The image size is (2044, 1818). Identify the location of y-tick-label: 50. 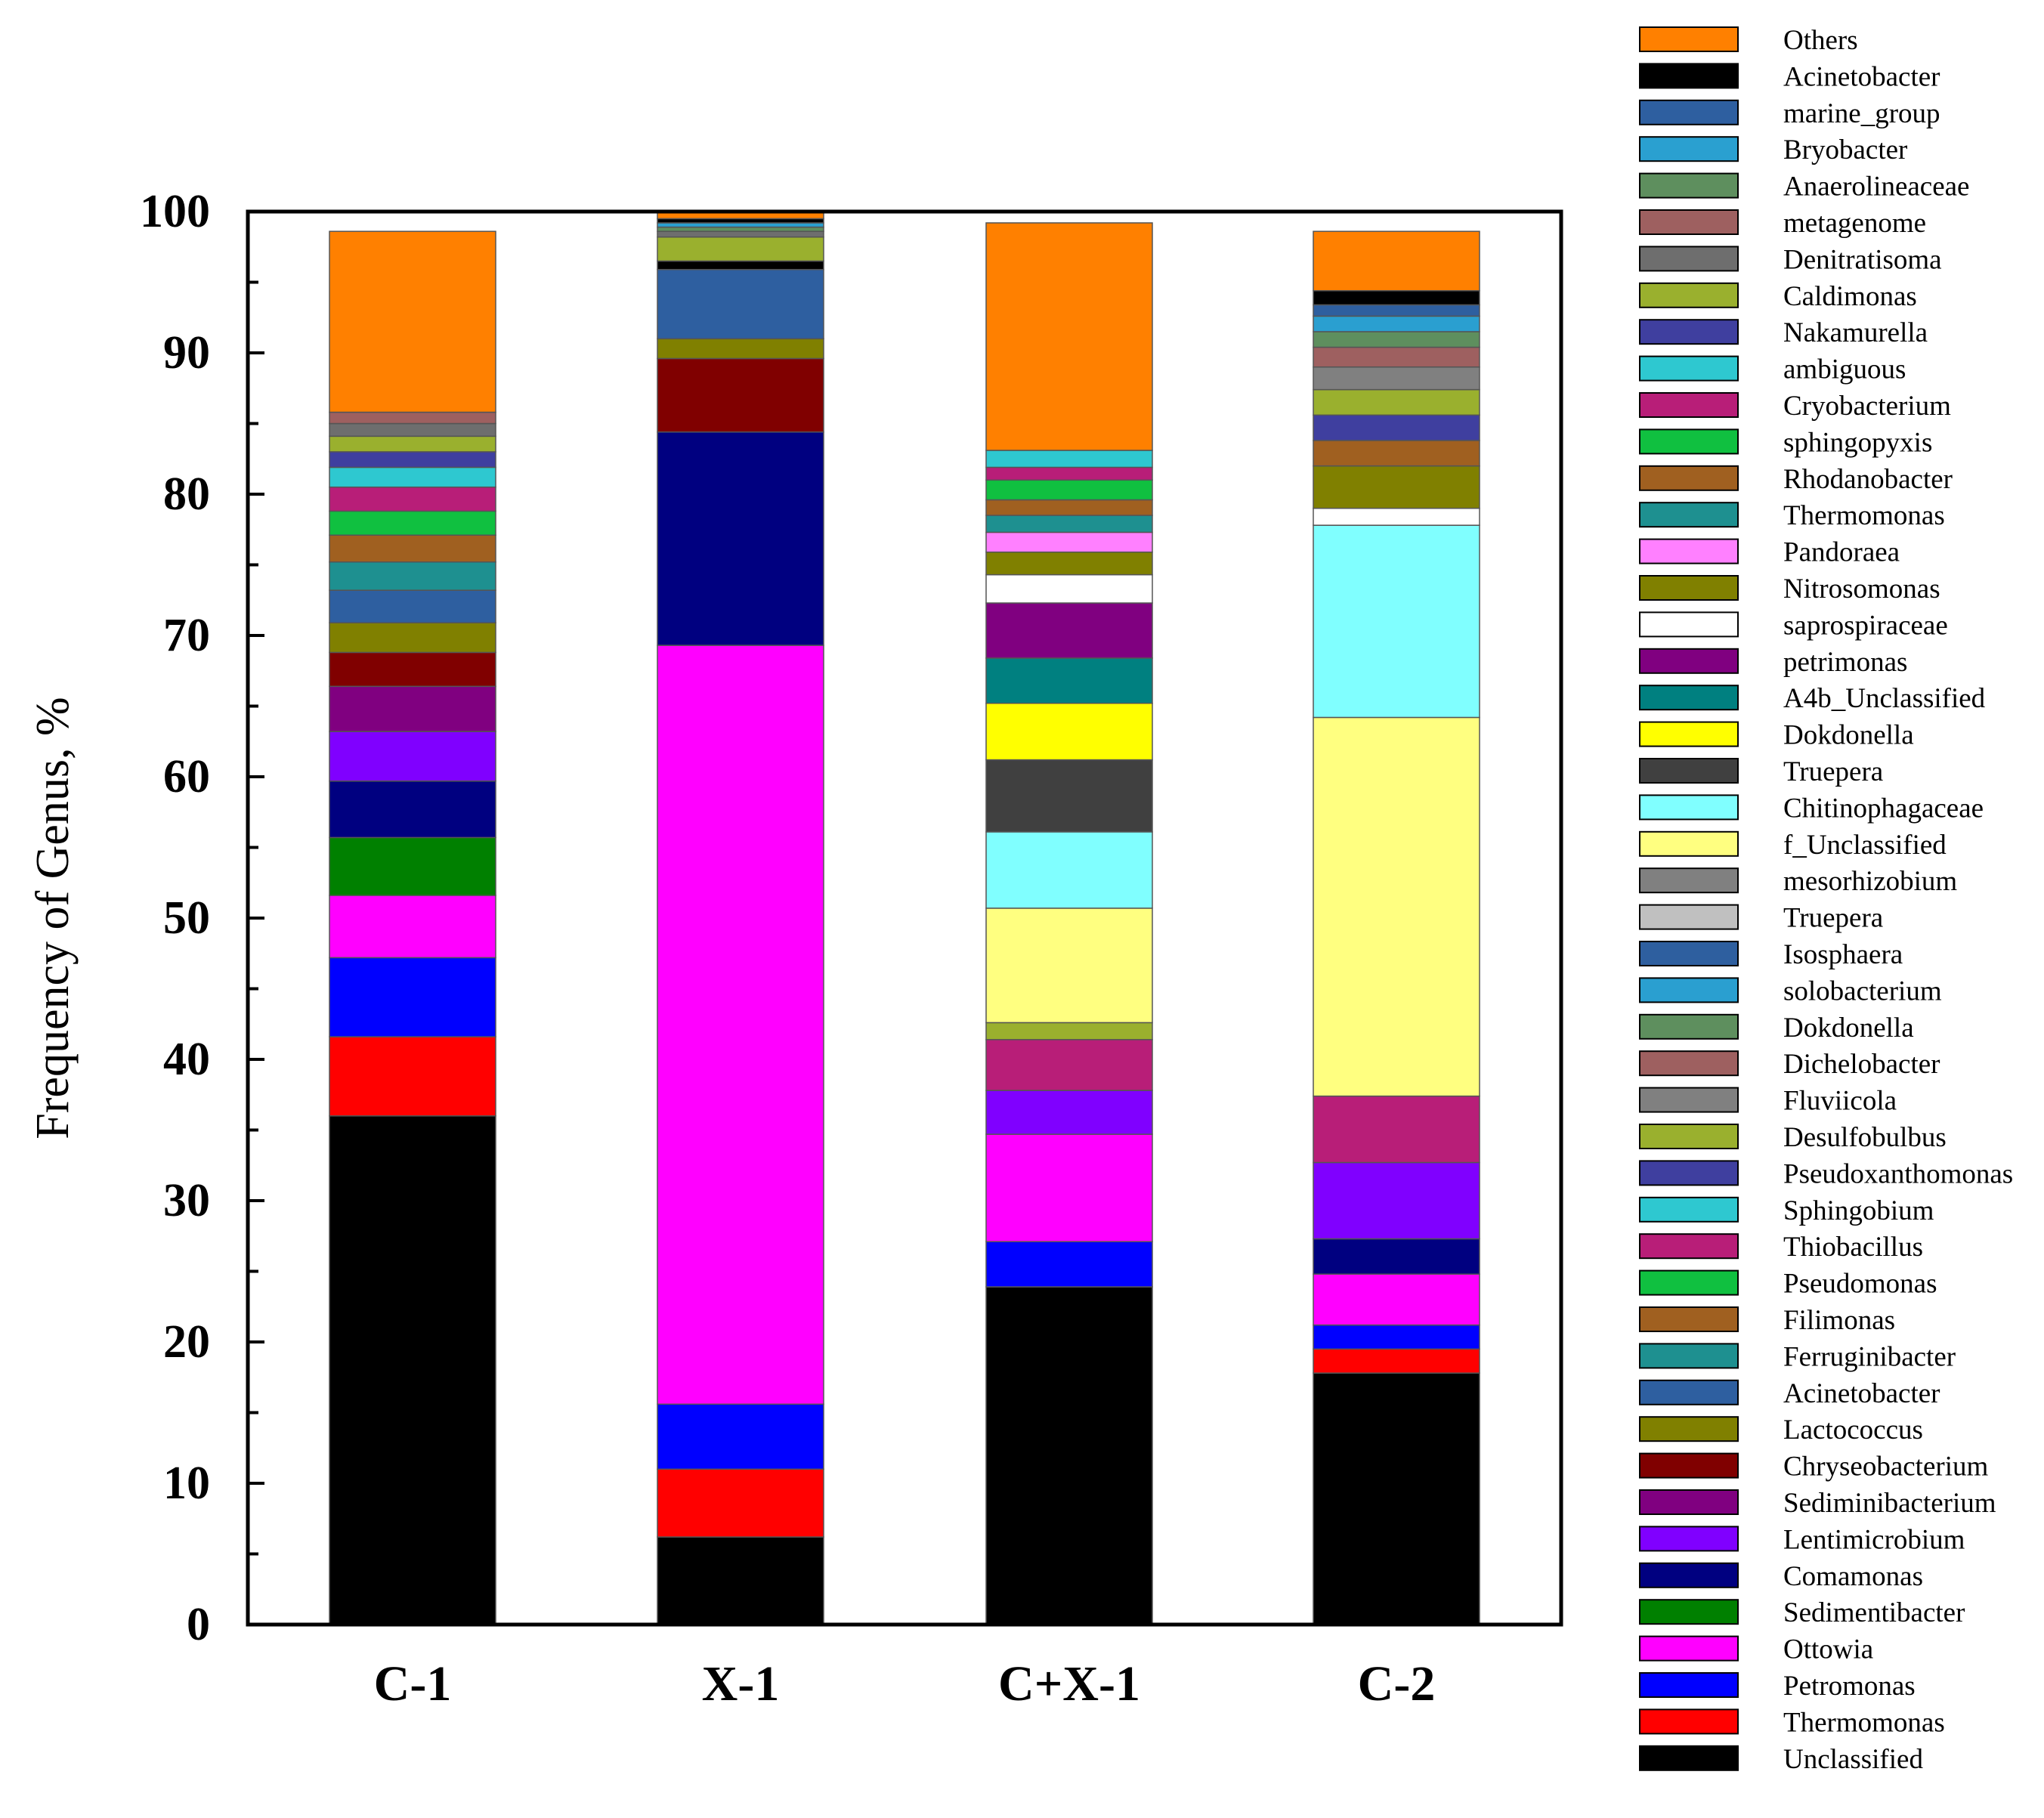
(186, 918).